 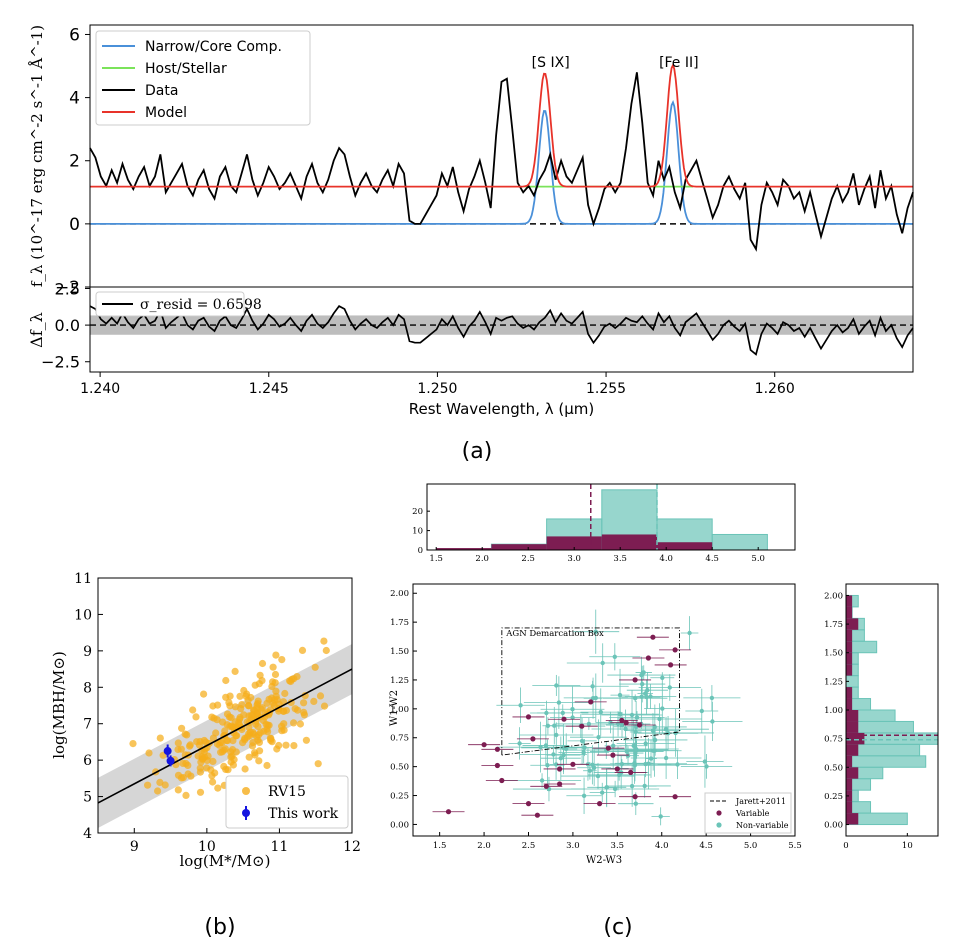 I want to click on residual-y-label: Δf_λ, so click(x=36, y=330).